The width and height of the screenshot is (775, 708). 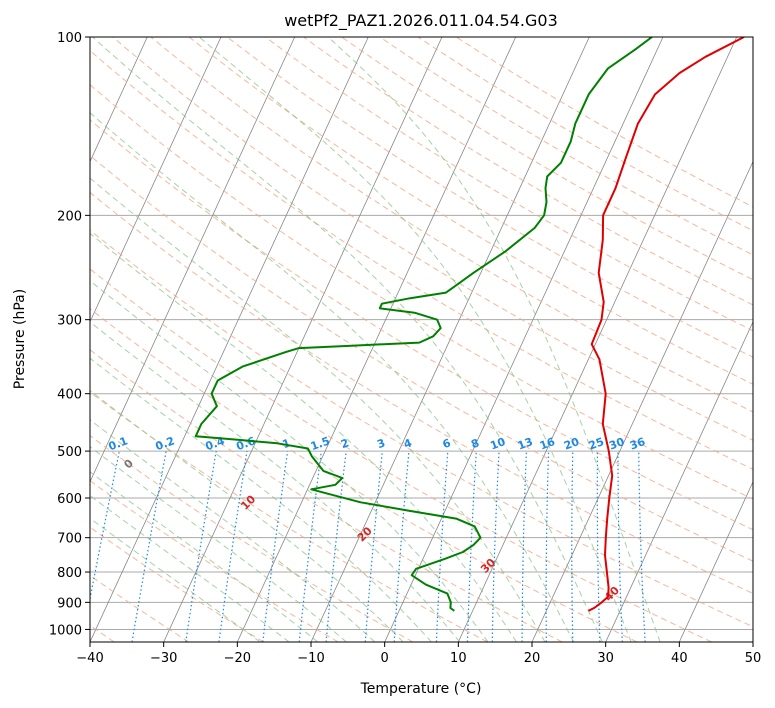 What do you see at coordinates (679, 658) in the screenshot?
I see `x-tick-label: 40` at bounding box center [679, 658].